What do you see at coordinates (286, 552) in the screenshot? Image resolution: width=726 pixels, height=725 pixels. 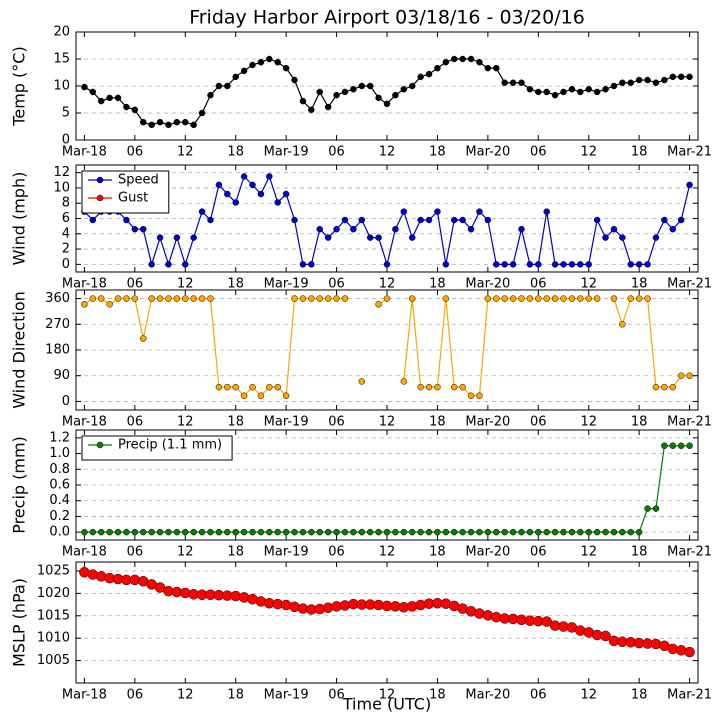 I see `x-tick-label: Mar-19` at bounding box center [286, 552].